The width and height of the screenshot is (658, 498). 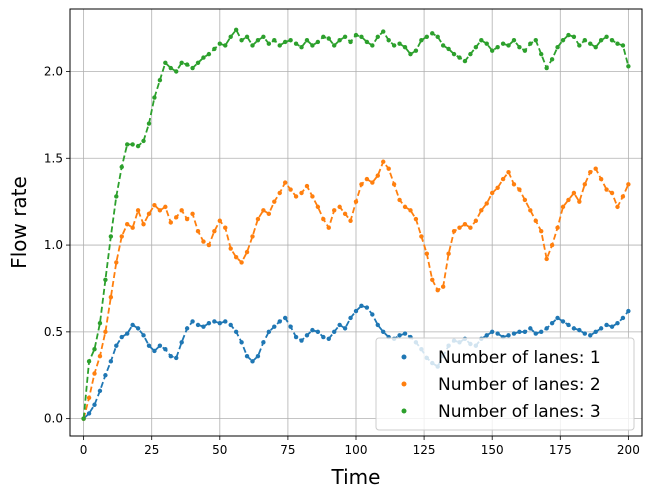 What do you see at coordinates (424, 450) in the screenshot?
I see `x-tick-label: 125` at bounding box center [424, 450].